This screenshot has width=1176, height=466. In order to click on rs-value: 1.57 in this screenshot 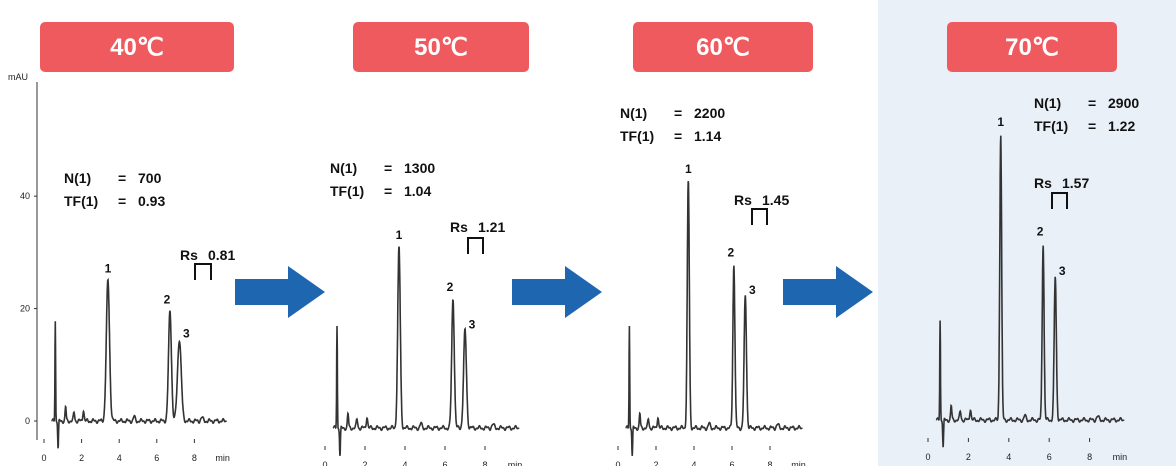, I will do `click(1075, 183)`.